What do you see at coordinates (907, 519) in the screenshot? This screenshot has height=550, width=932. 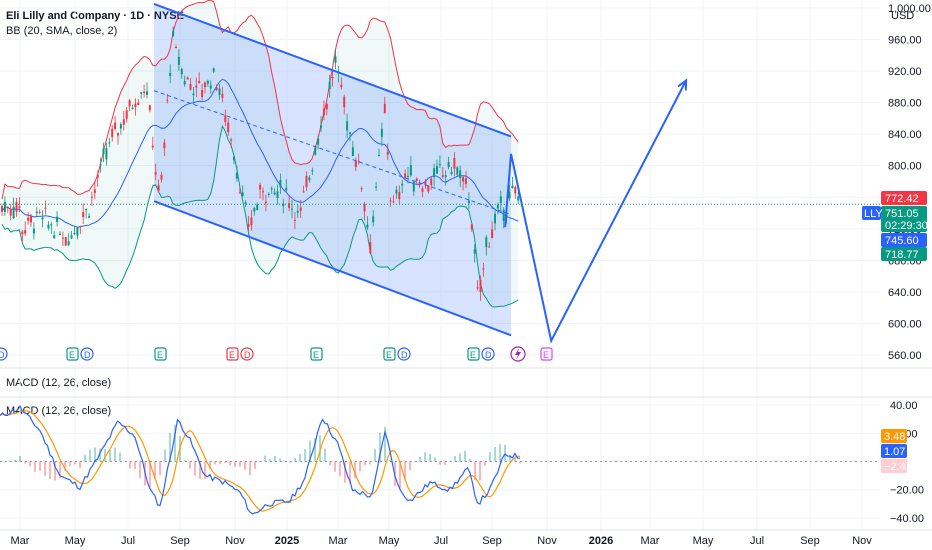 I see `macd-axis-label: −40.00` at bounding box center [907, 519].